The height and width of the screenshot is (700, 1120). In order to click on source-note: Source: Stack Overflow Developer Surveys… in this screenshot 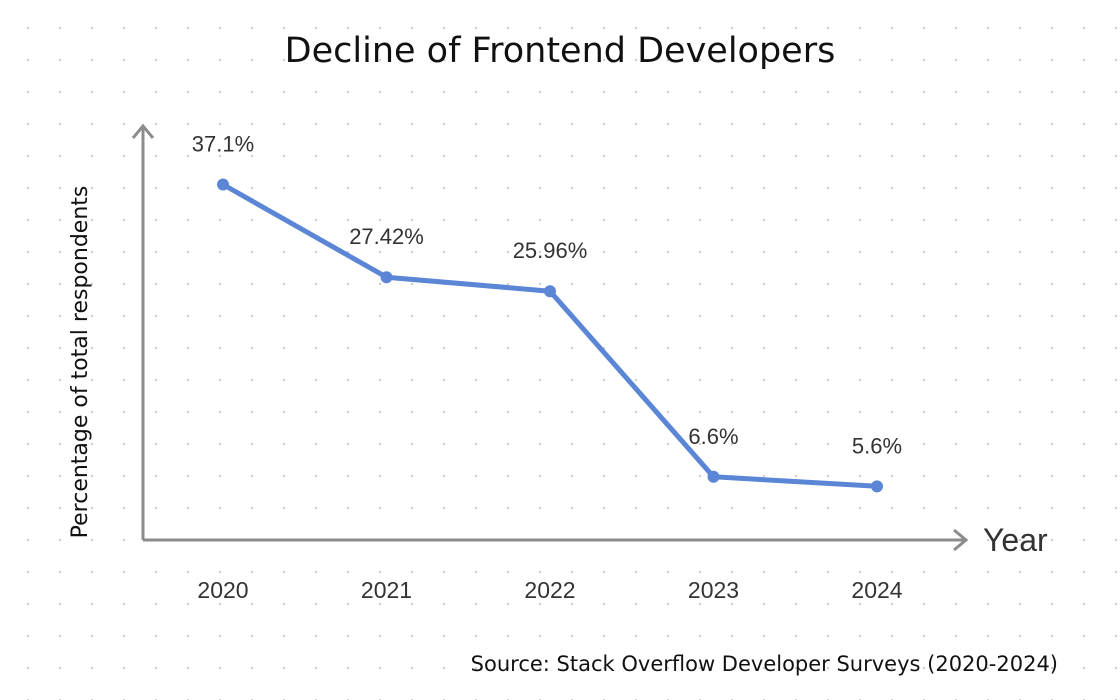, I will do `click(764, 664)`.